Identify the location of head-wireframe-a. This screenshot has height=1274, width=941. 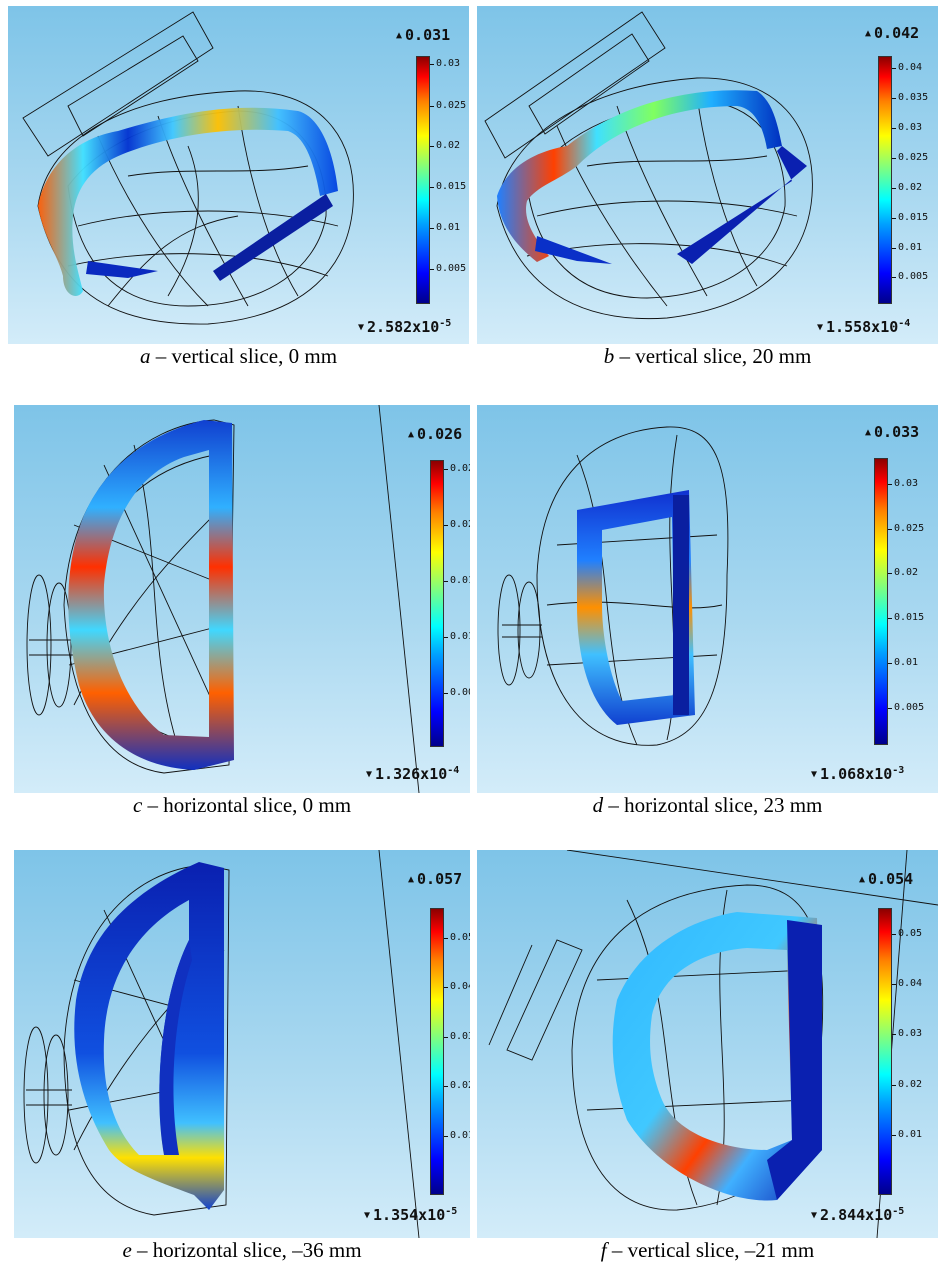
(188, 168).